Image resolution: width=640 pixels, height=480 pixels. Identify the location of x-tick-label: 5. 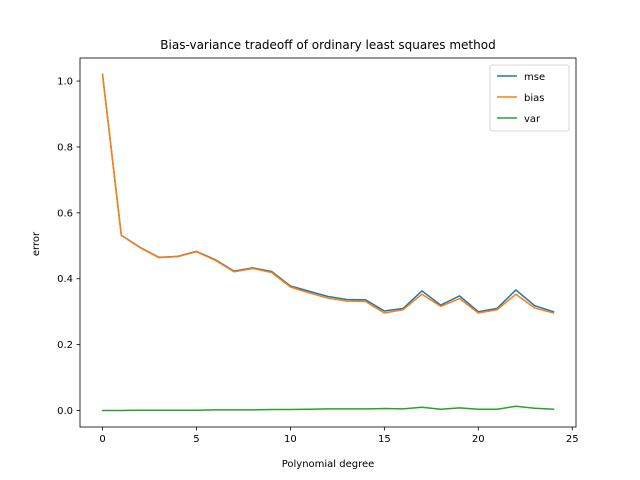
(196, 439).